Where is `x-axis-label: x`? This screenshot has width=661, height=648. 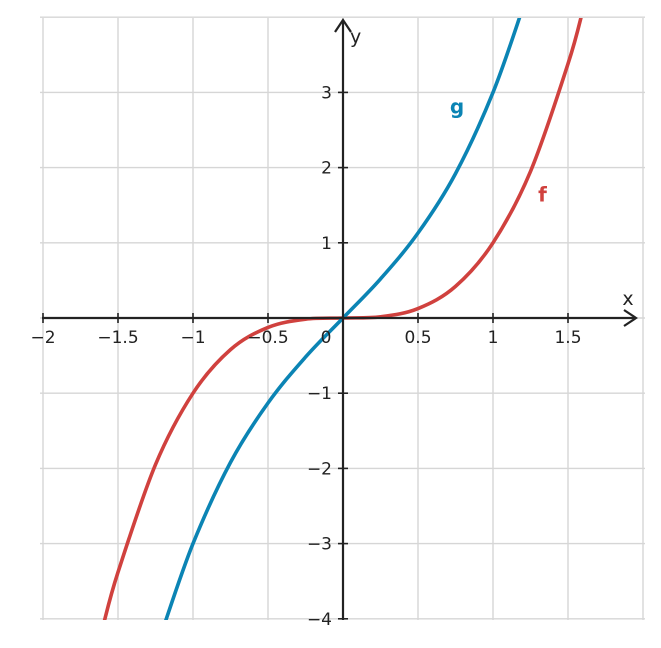
x-axis-label: x is located at coordinates (627, 299).